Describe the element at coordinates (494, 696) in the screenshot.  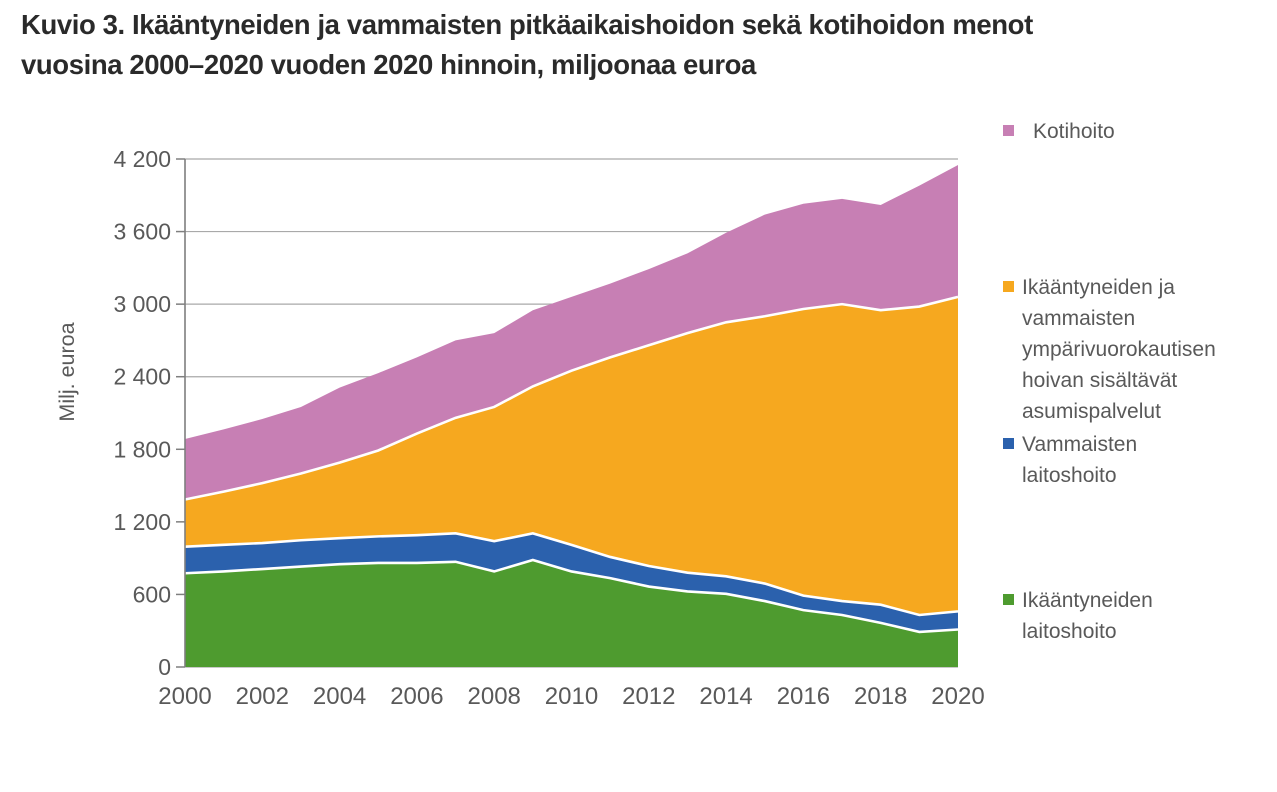
I see `x-tick-label: 2008` at that location.